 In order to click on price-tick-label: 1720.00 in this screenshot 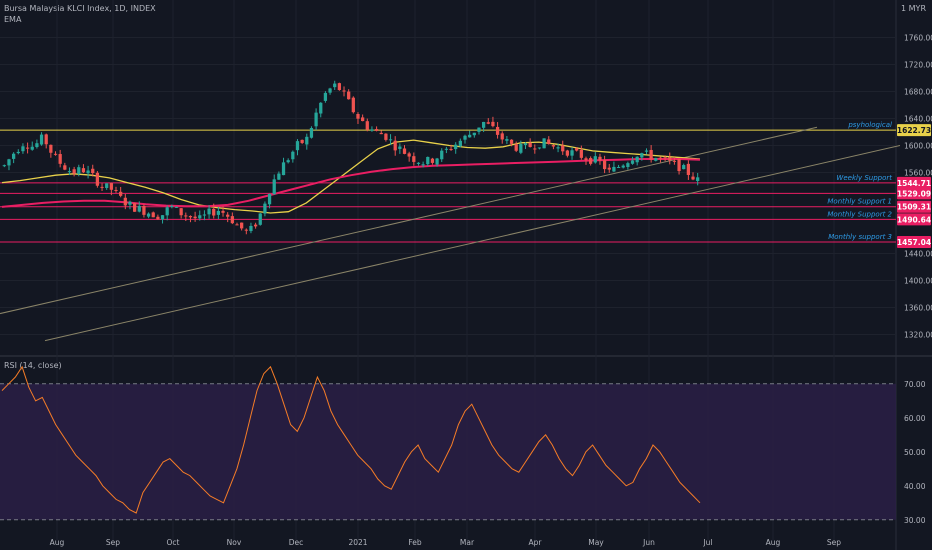, I will do `click(918, 65)`.